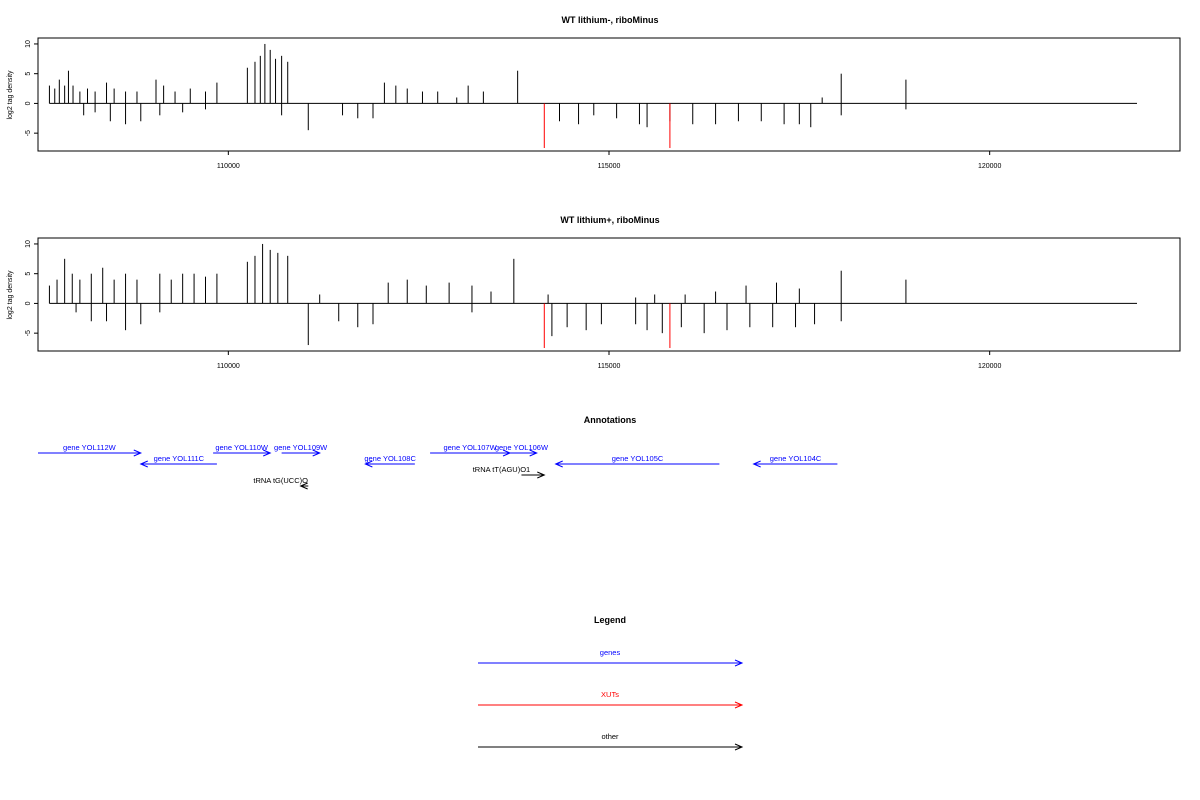 This screenshot has height=800, width=1200. I want to click on legend: Legend genes XUTs other, so click(611, 683).